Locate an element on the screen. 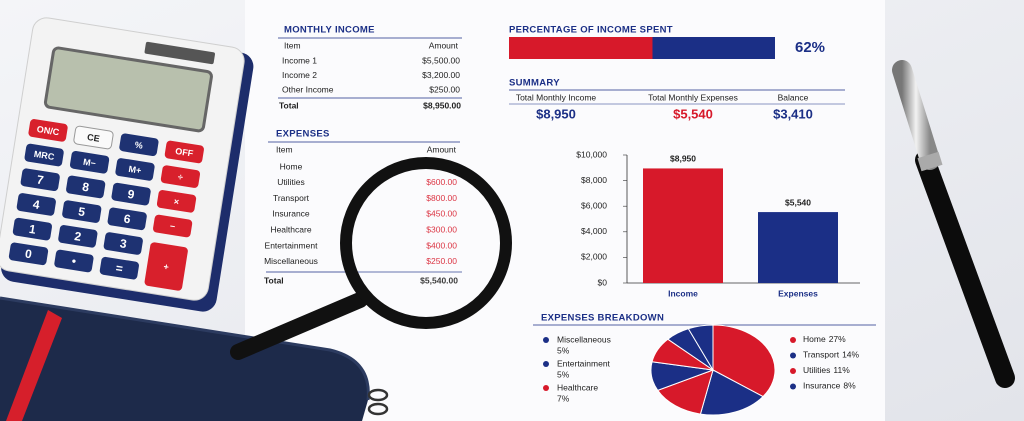 Image resolution: width=1024 pixels, height=421 pixels. notebook is located at coordinates (194, 358).